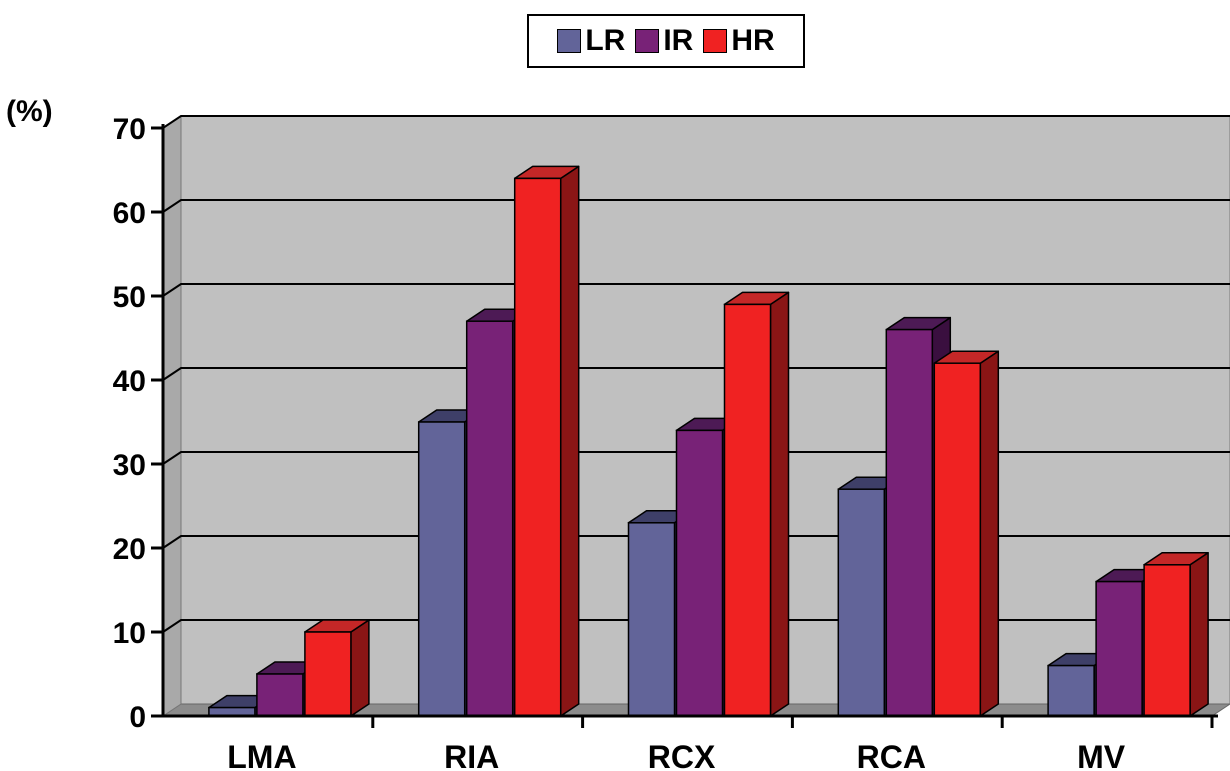  Describe the element at coordinates (137, 717) in the screenshot. I see `y-tick-label: 0` at that location.